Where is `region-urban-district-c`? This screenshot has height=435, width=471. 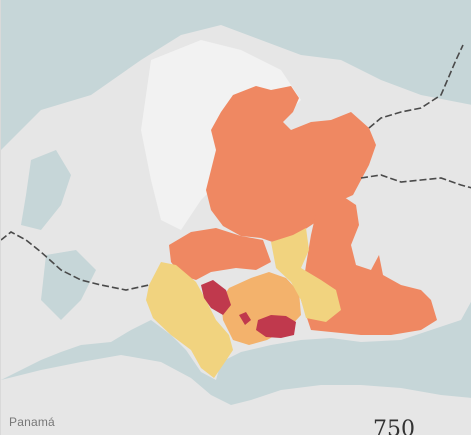
region-urban-district-c is located at coordinates (276, 326).